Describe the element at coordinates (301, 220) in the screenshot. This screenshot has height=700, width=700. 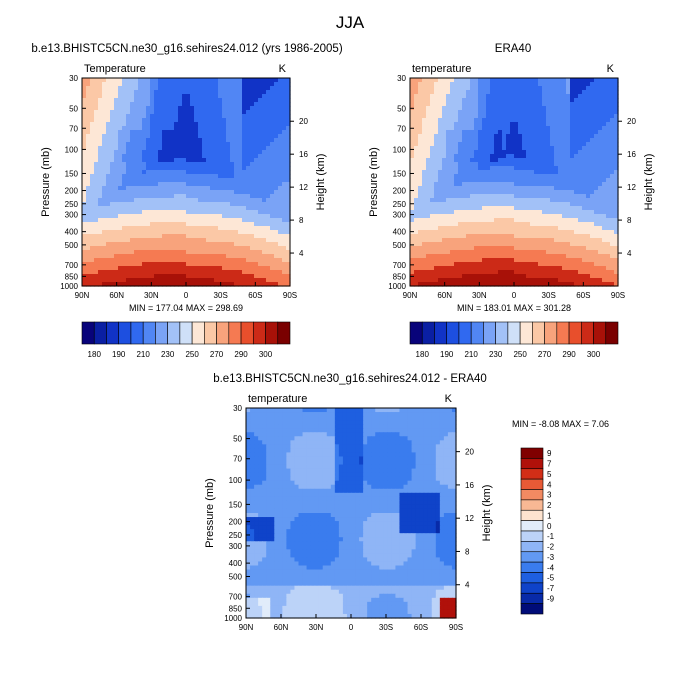
I see `y2-tick-label: 8` at that location.